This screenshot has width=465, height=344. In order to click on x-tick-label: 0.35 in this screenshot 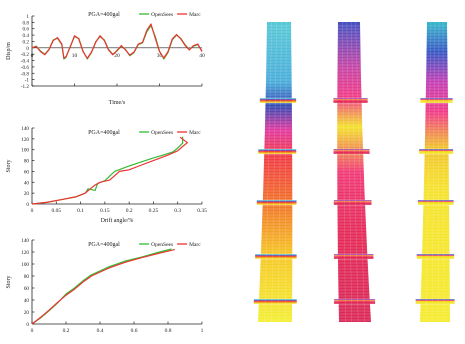, I will do `click(202, 211)`.